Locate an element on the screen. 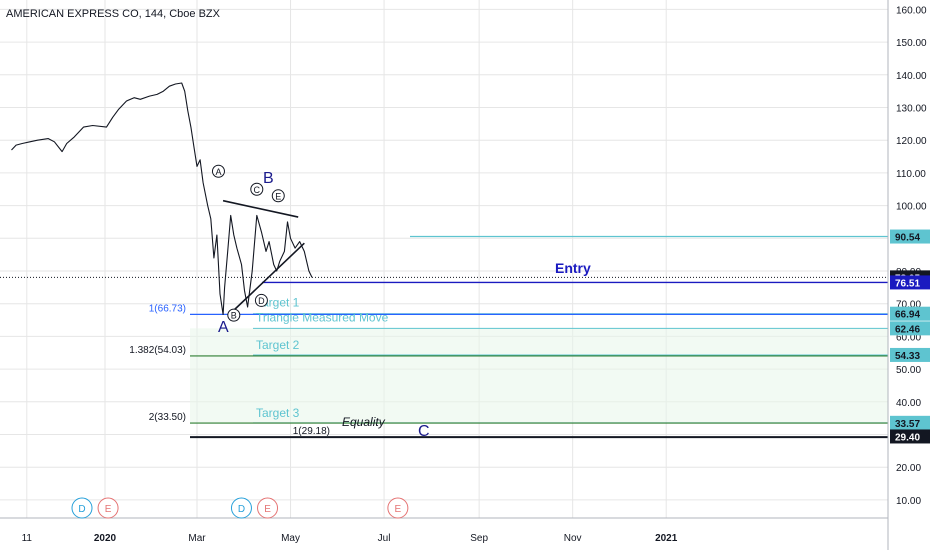 The height and width of the screenshot is (550, 932). wave-circle-label: C is located at coordinates (257, 190).